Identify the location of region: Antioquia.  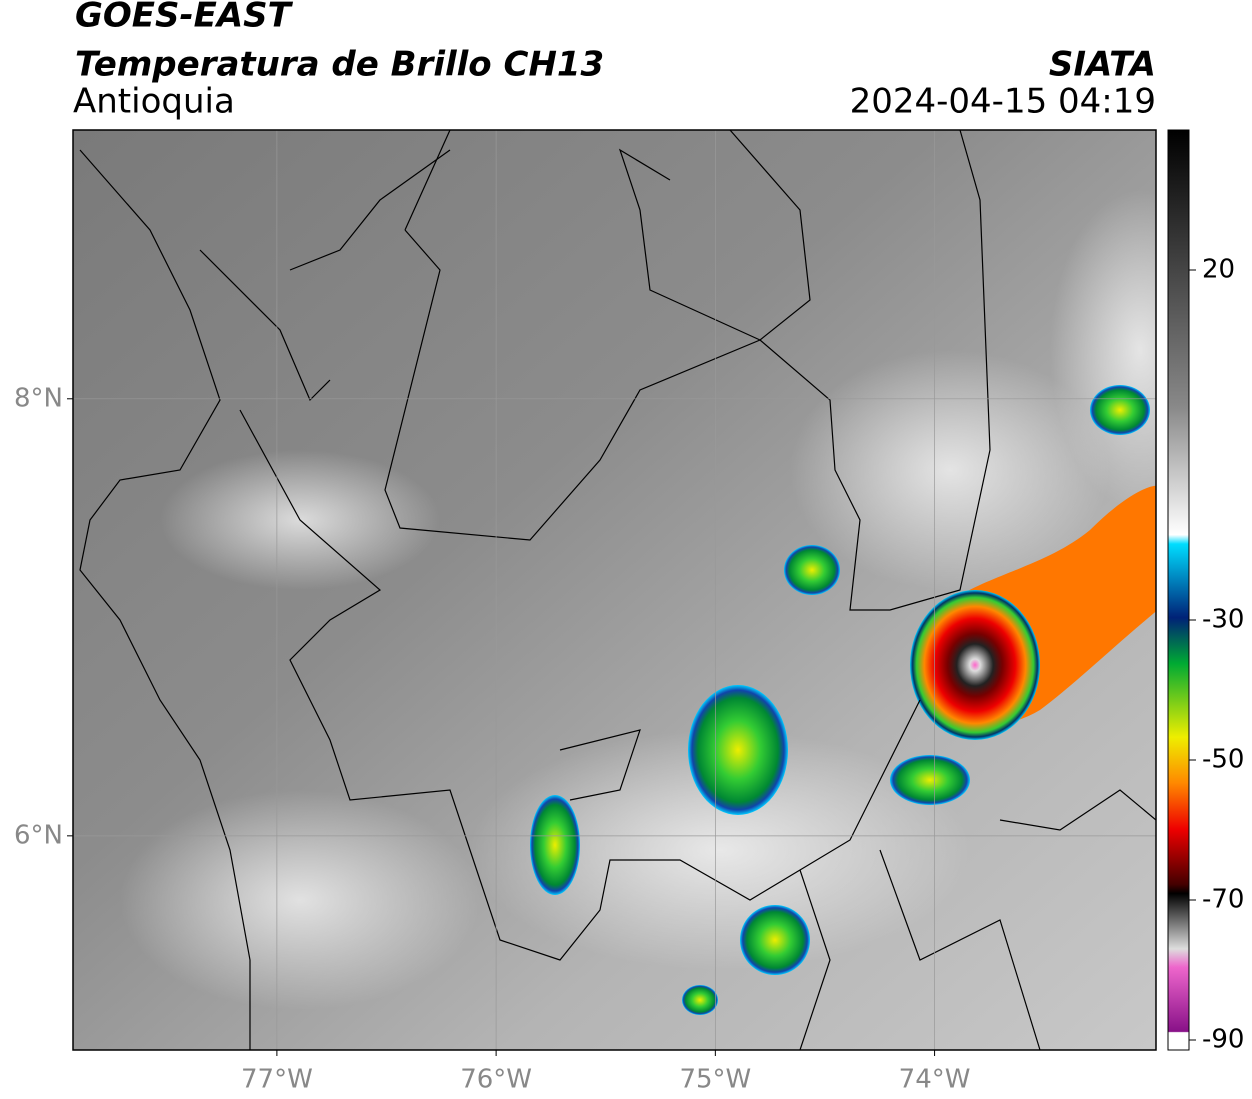
(154, 102).